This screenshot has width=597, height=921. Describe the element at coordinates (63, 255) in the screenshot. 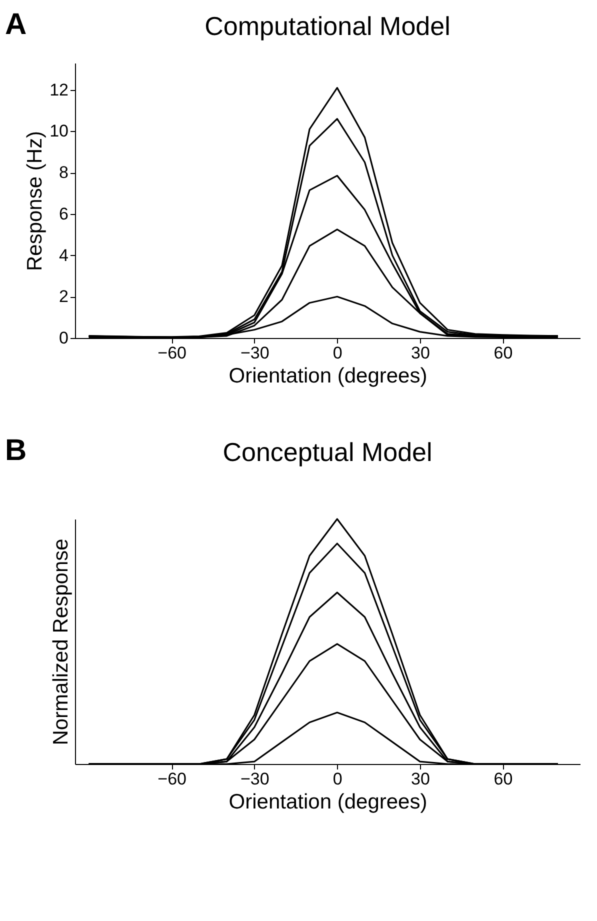

I see `y-tick-label: 4` at that location.